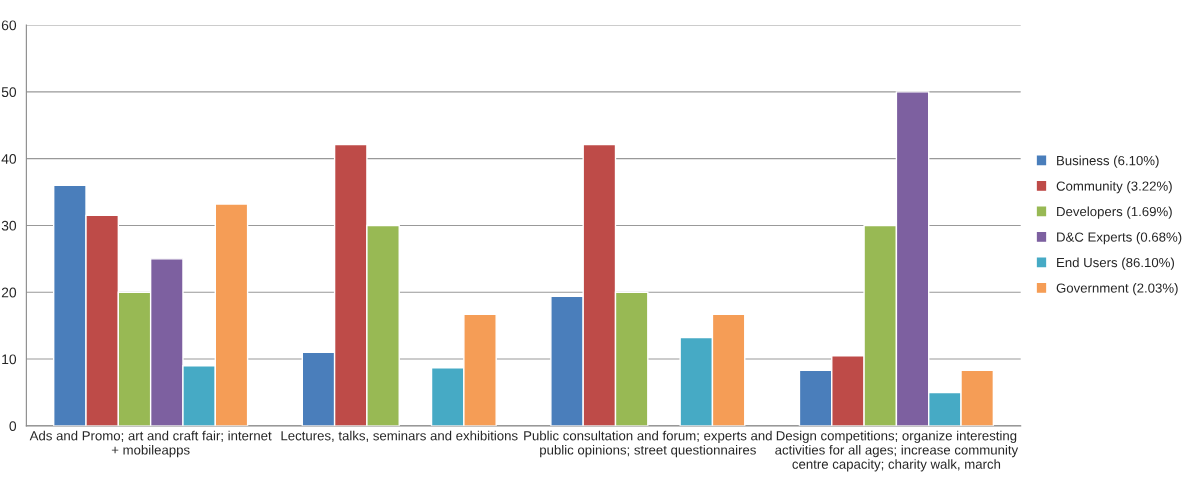 This screenshot has height=501, width=1198. Describe the element at coordinates (9, 359) in the screenshot. I see `y-tick-label: 10` at that location.